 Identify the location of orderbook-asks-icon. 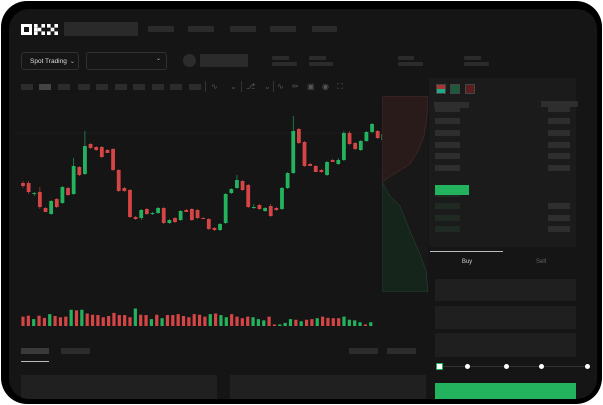
(470, 89).